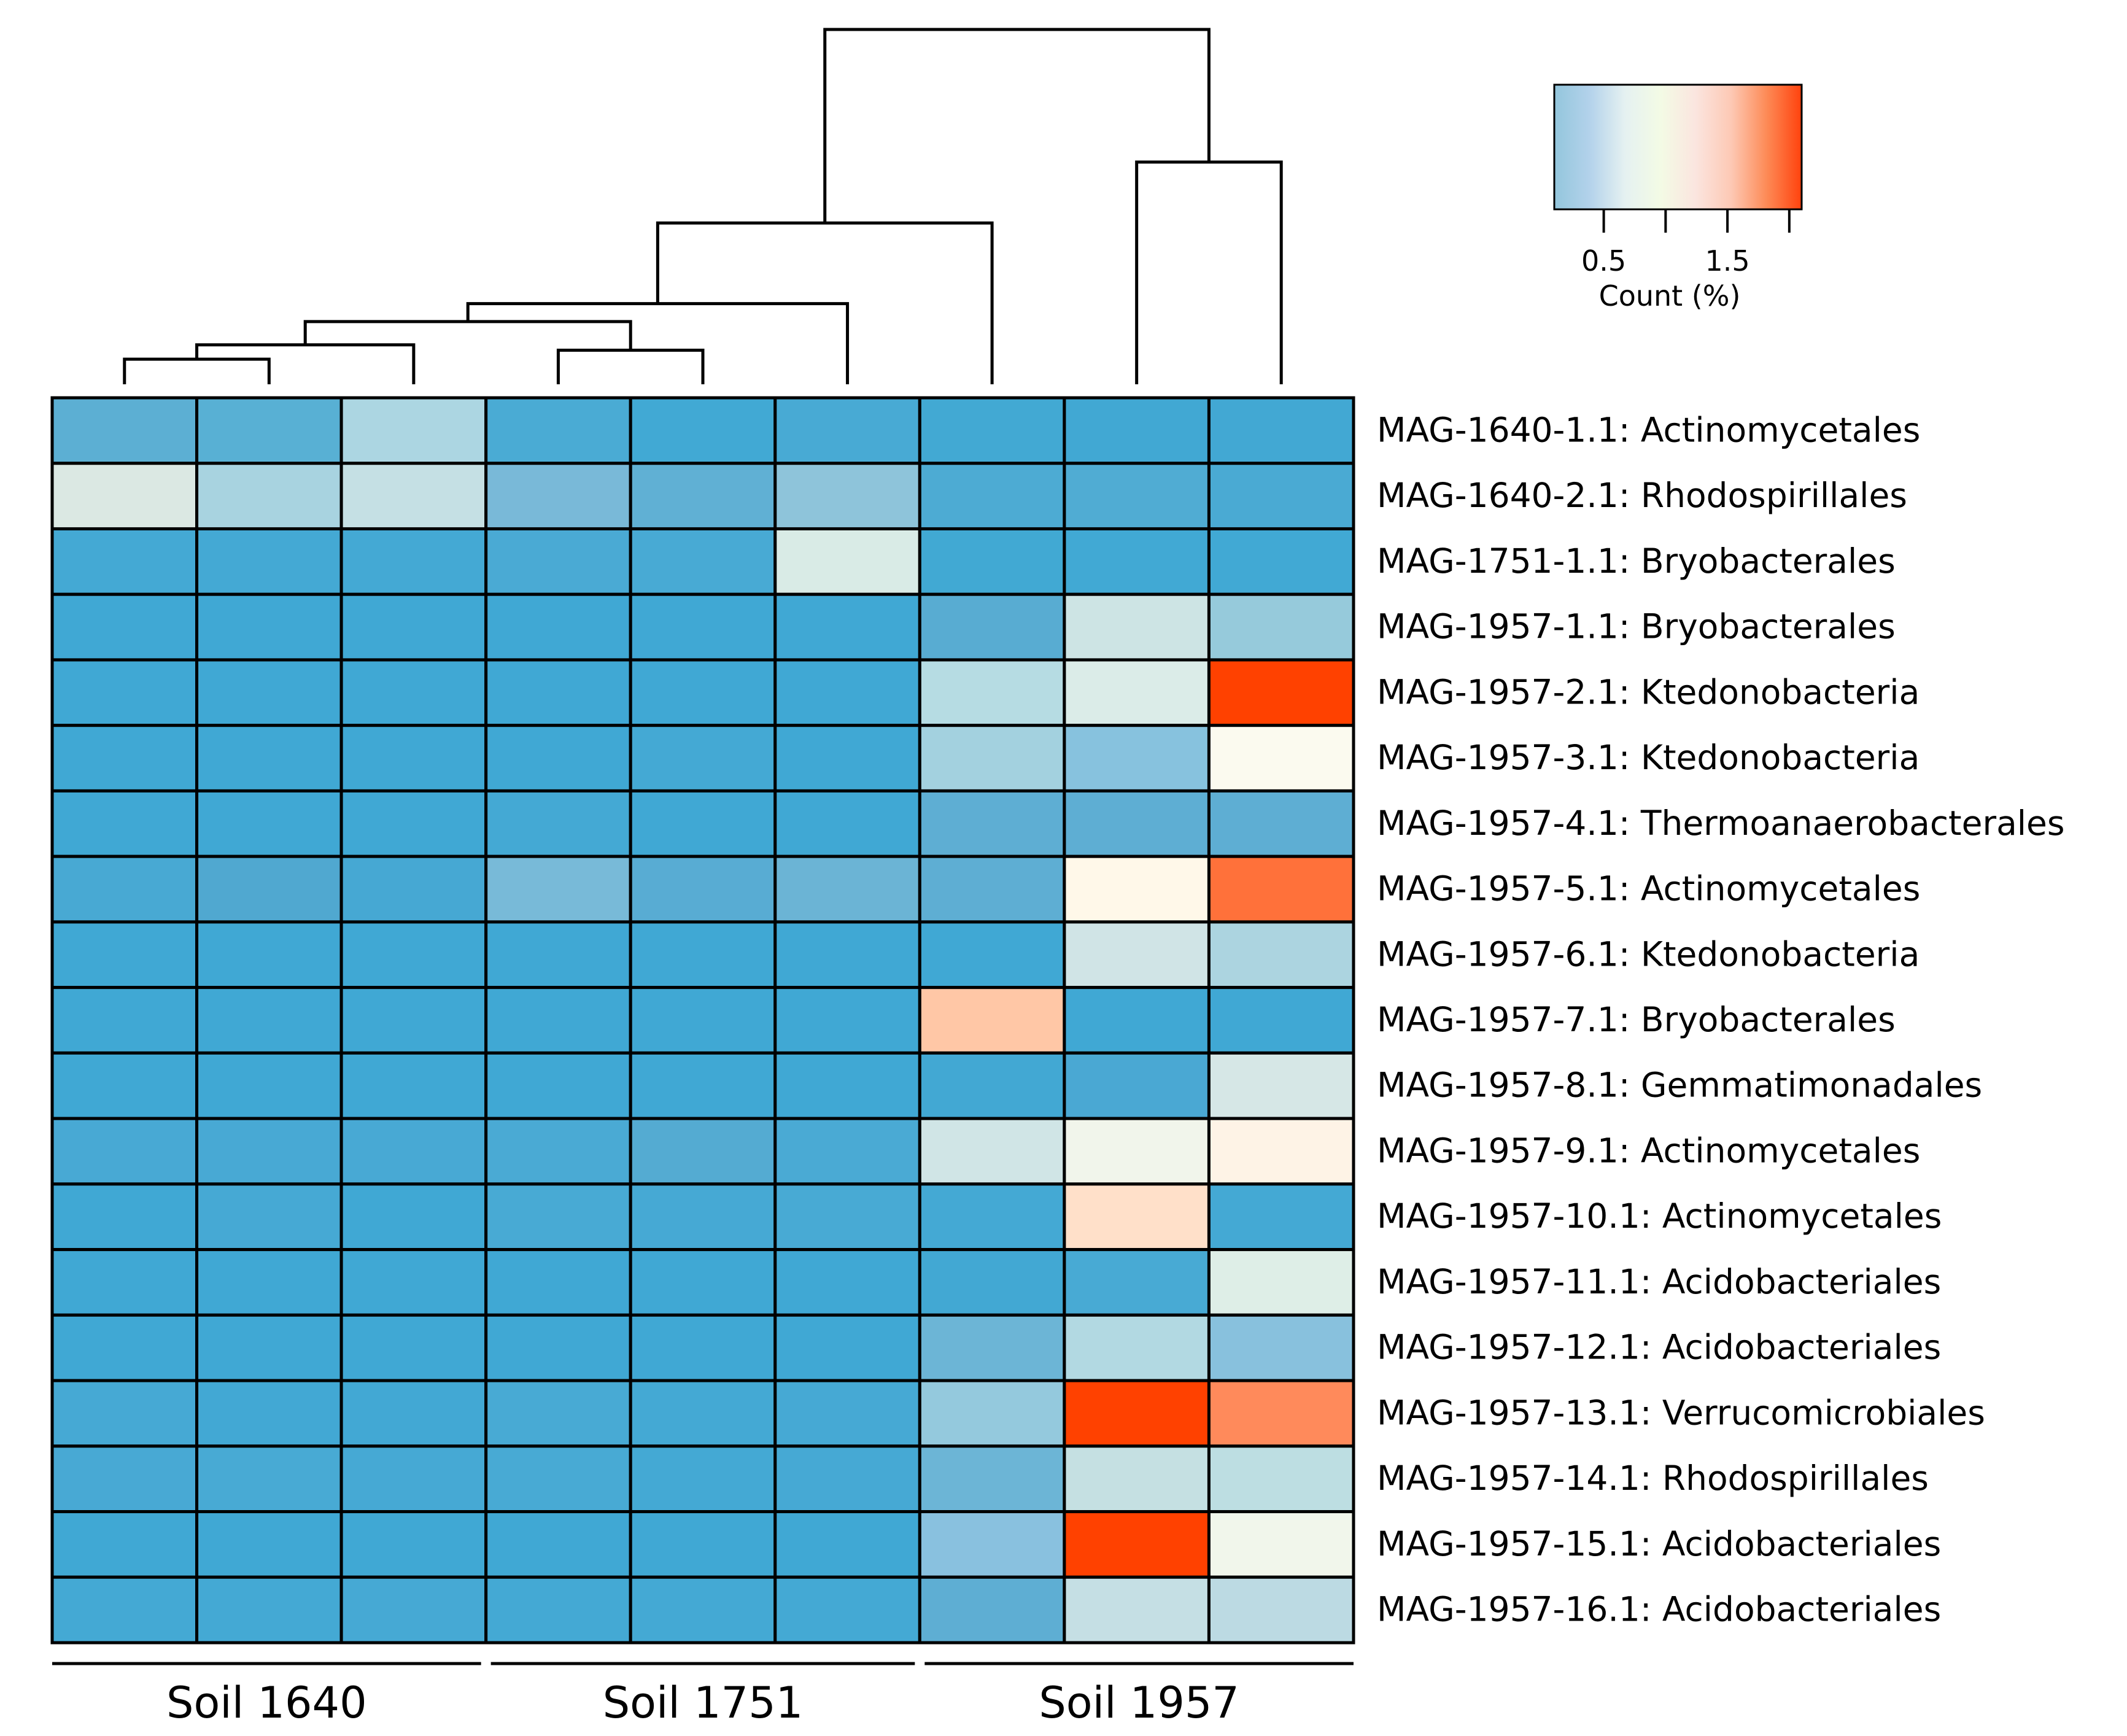 This screenshot has height=1736, width=2127. I want to click on row-label: MAG-1957-15.1: Acidobacteriales, so click(1659, 1544).